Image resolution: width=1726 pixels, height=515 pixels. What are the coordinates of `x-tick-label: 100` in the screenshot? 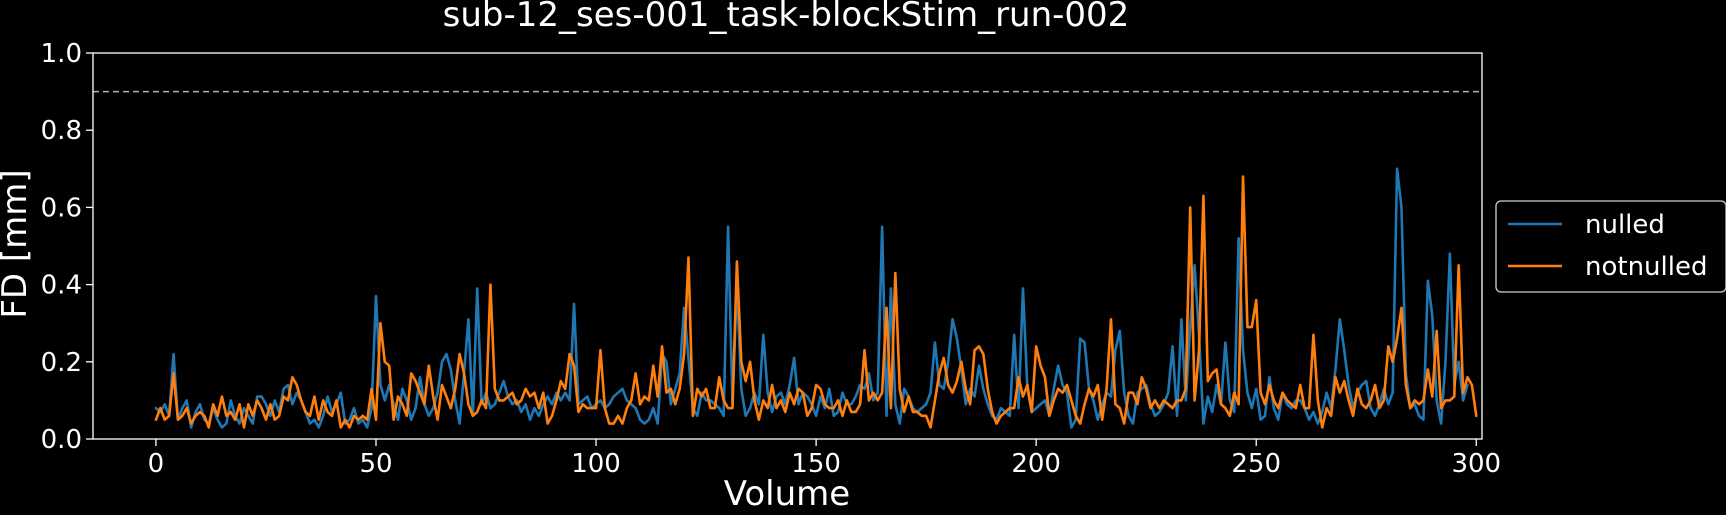 It's located at (596, 464).